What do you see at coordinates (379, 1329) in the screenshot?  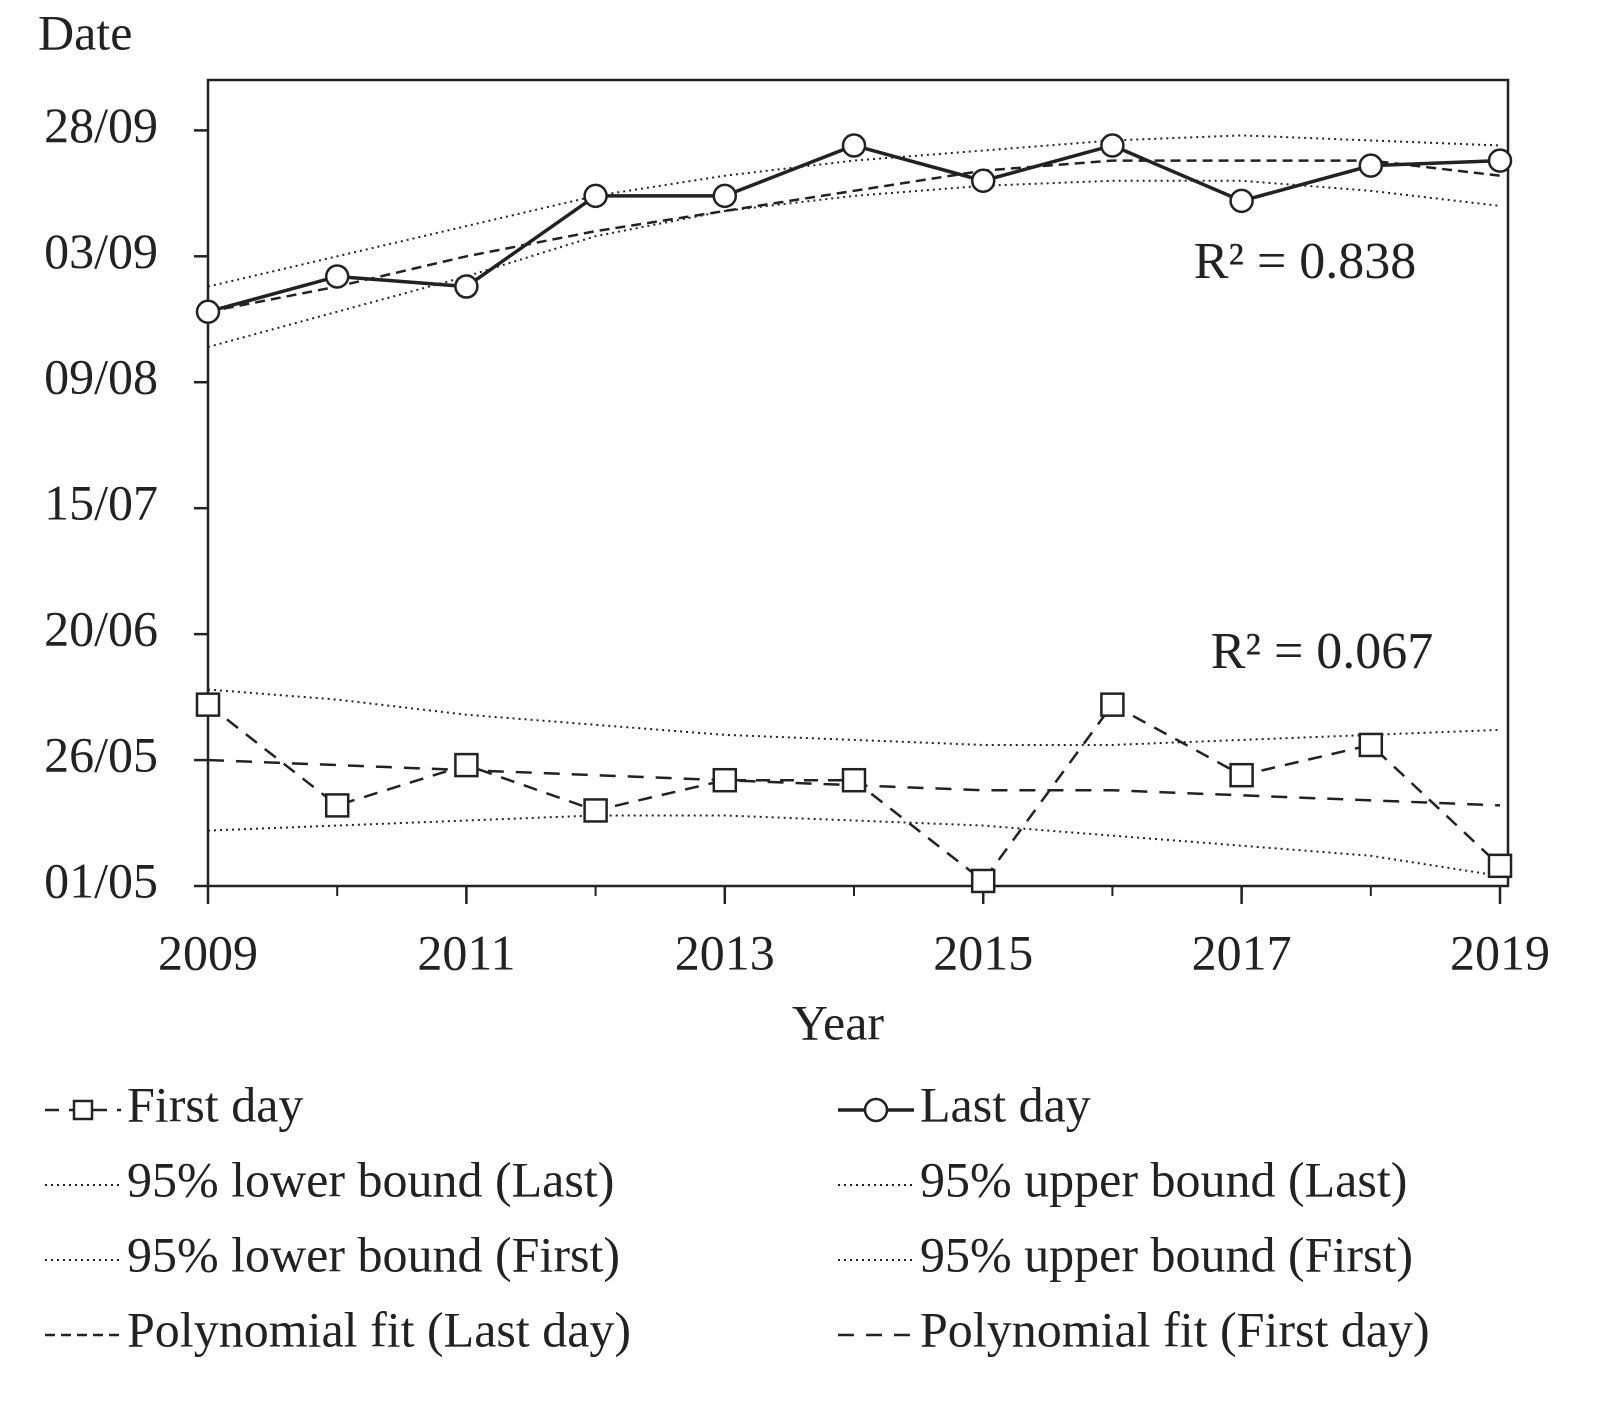 I see `legend-label: Polynomial fit (Last day)` at bounding box center [379, 1329].